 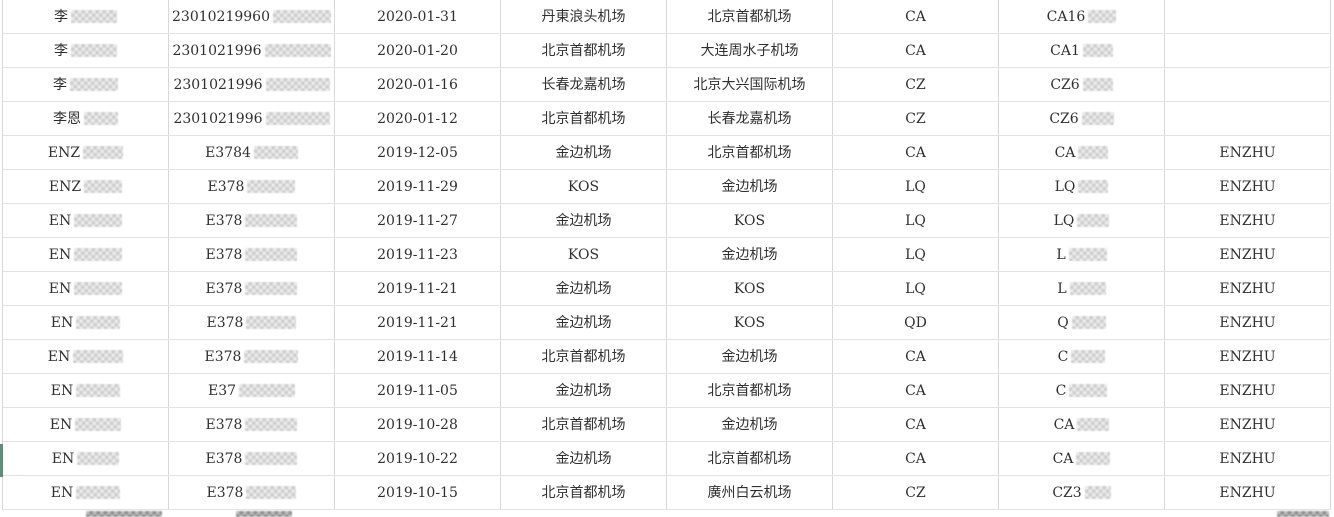 What do you see at coordinates (750, 84) in the screenshot?
I see `cell-arrival-airport: 北京大兴国际机场` at bounding box center [750, 84].